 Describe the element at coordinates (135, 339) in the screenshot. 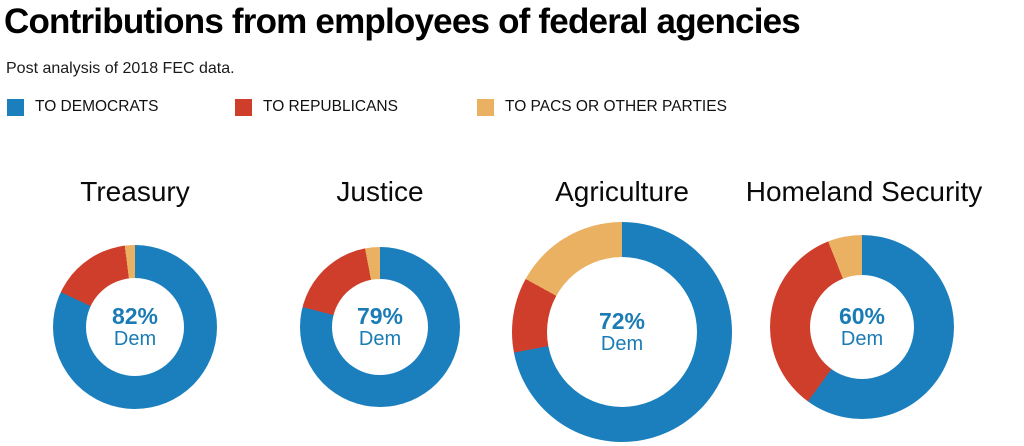

I see `treasury-dem-caption: Dem` at that location.